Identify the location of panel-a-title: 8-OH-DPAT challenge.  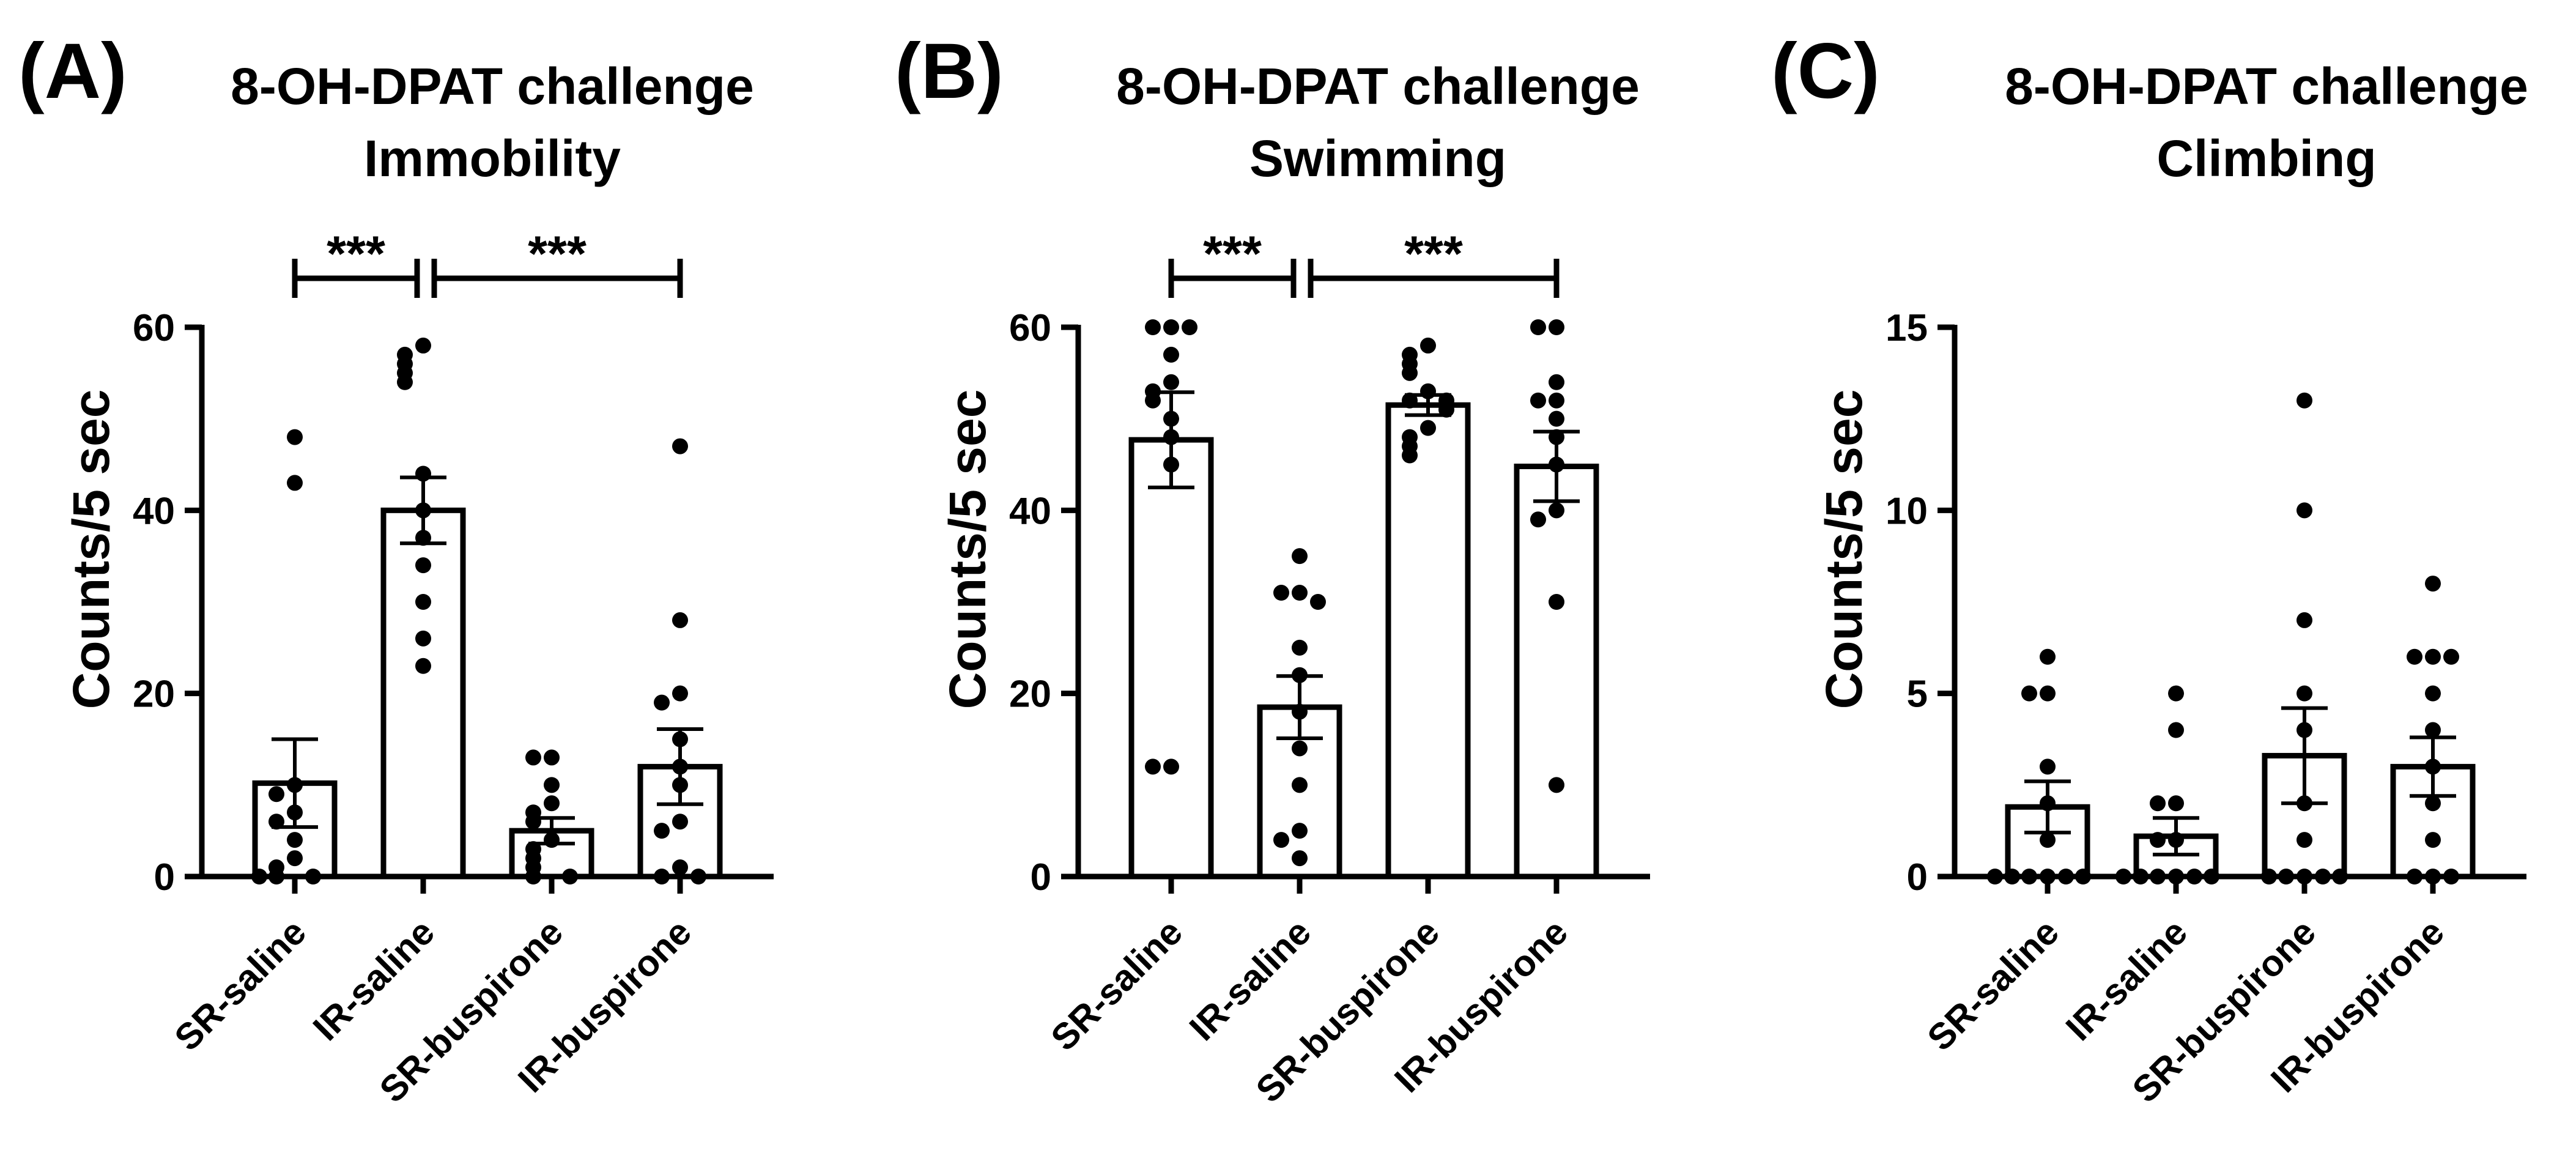
(492, 86).